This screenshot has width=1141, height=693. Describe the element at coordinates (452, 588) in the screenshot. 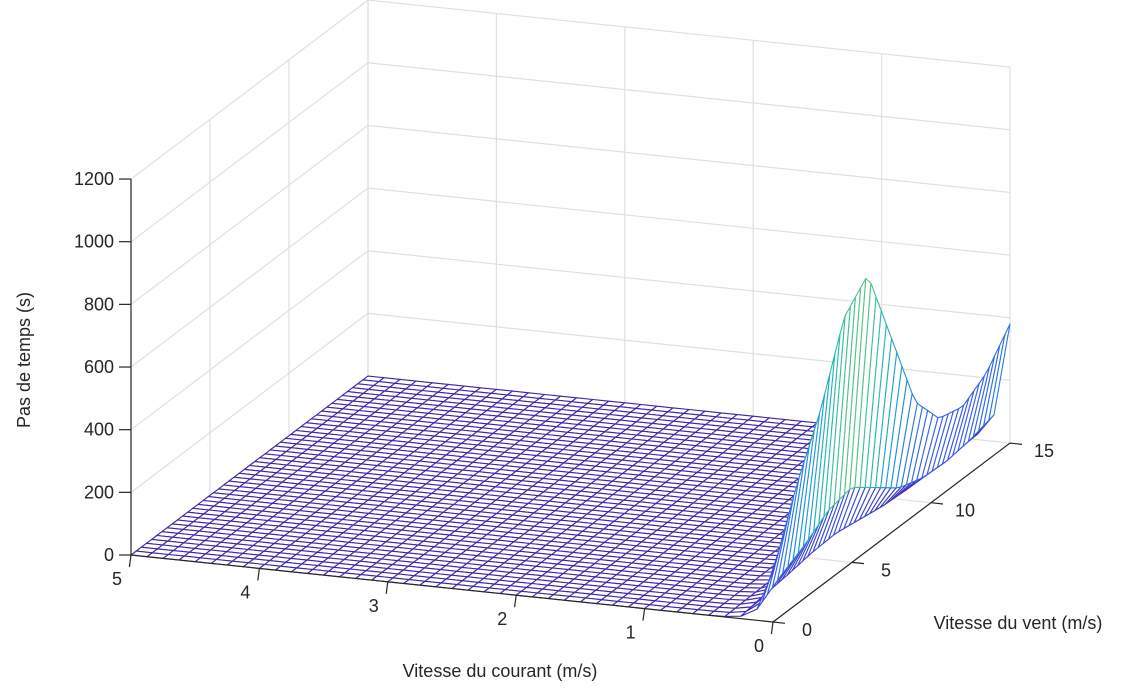

I see `x-axis-line` at that location.